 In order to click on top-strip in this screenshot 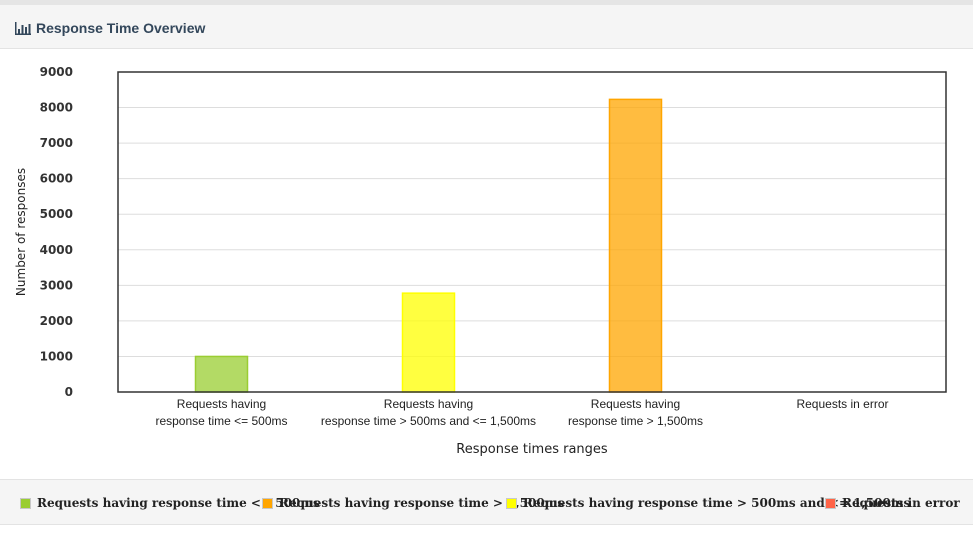, I will do `click(486, 2)`.